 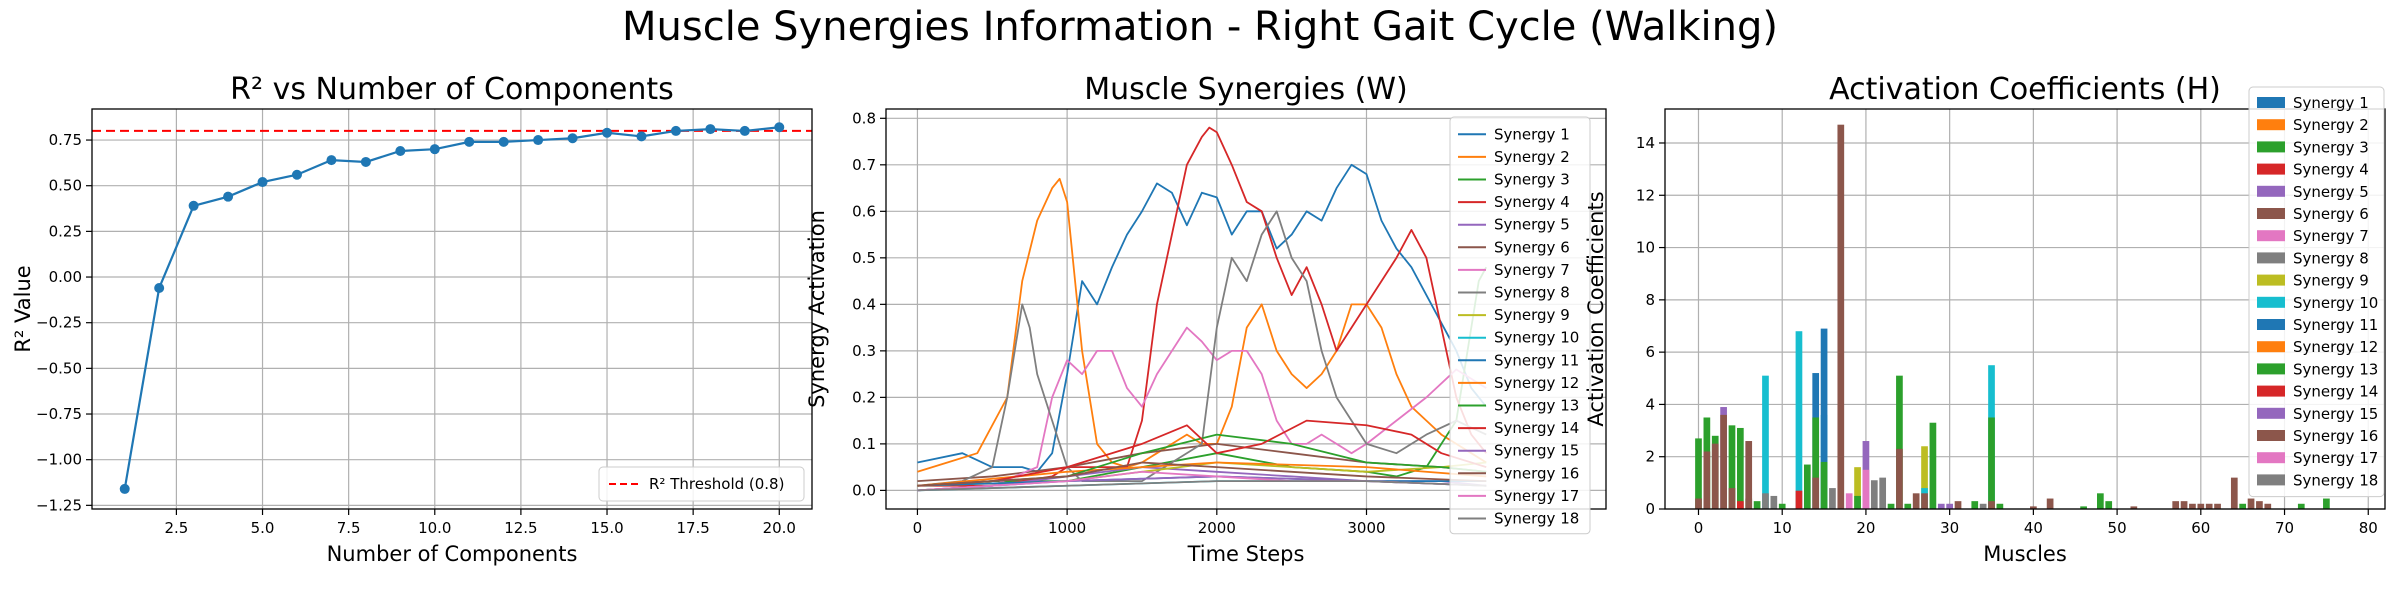 I want to click on x-axis-label: Muscles, so click(x=2025, y=554).